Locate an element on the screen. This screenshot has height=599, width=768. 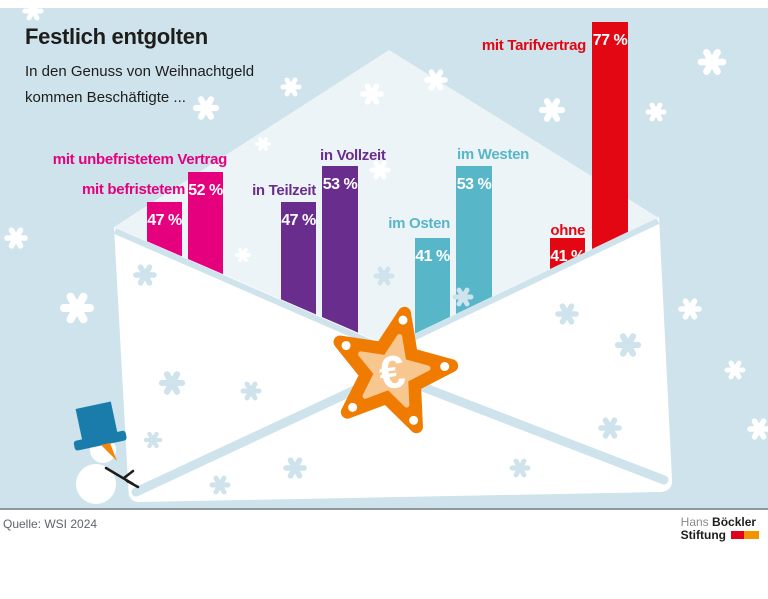
snowman is located at coordinates (106, 452).